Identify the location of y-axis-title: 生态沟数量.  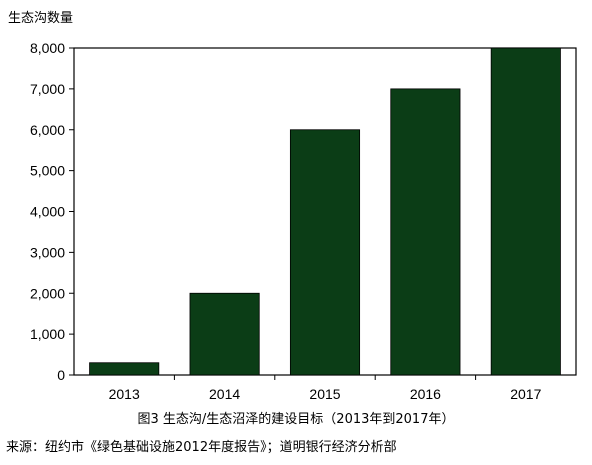
(40, 18).